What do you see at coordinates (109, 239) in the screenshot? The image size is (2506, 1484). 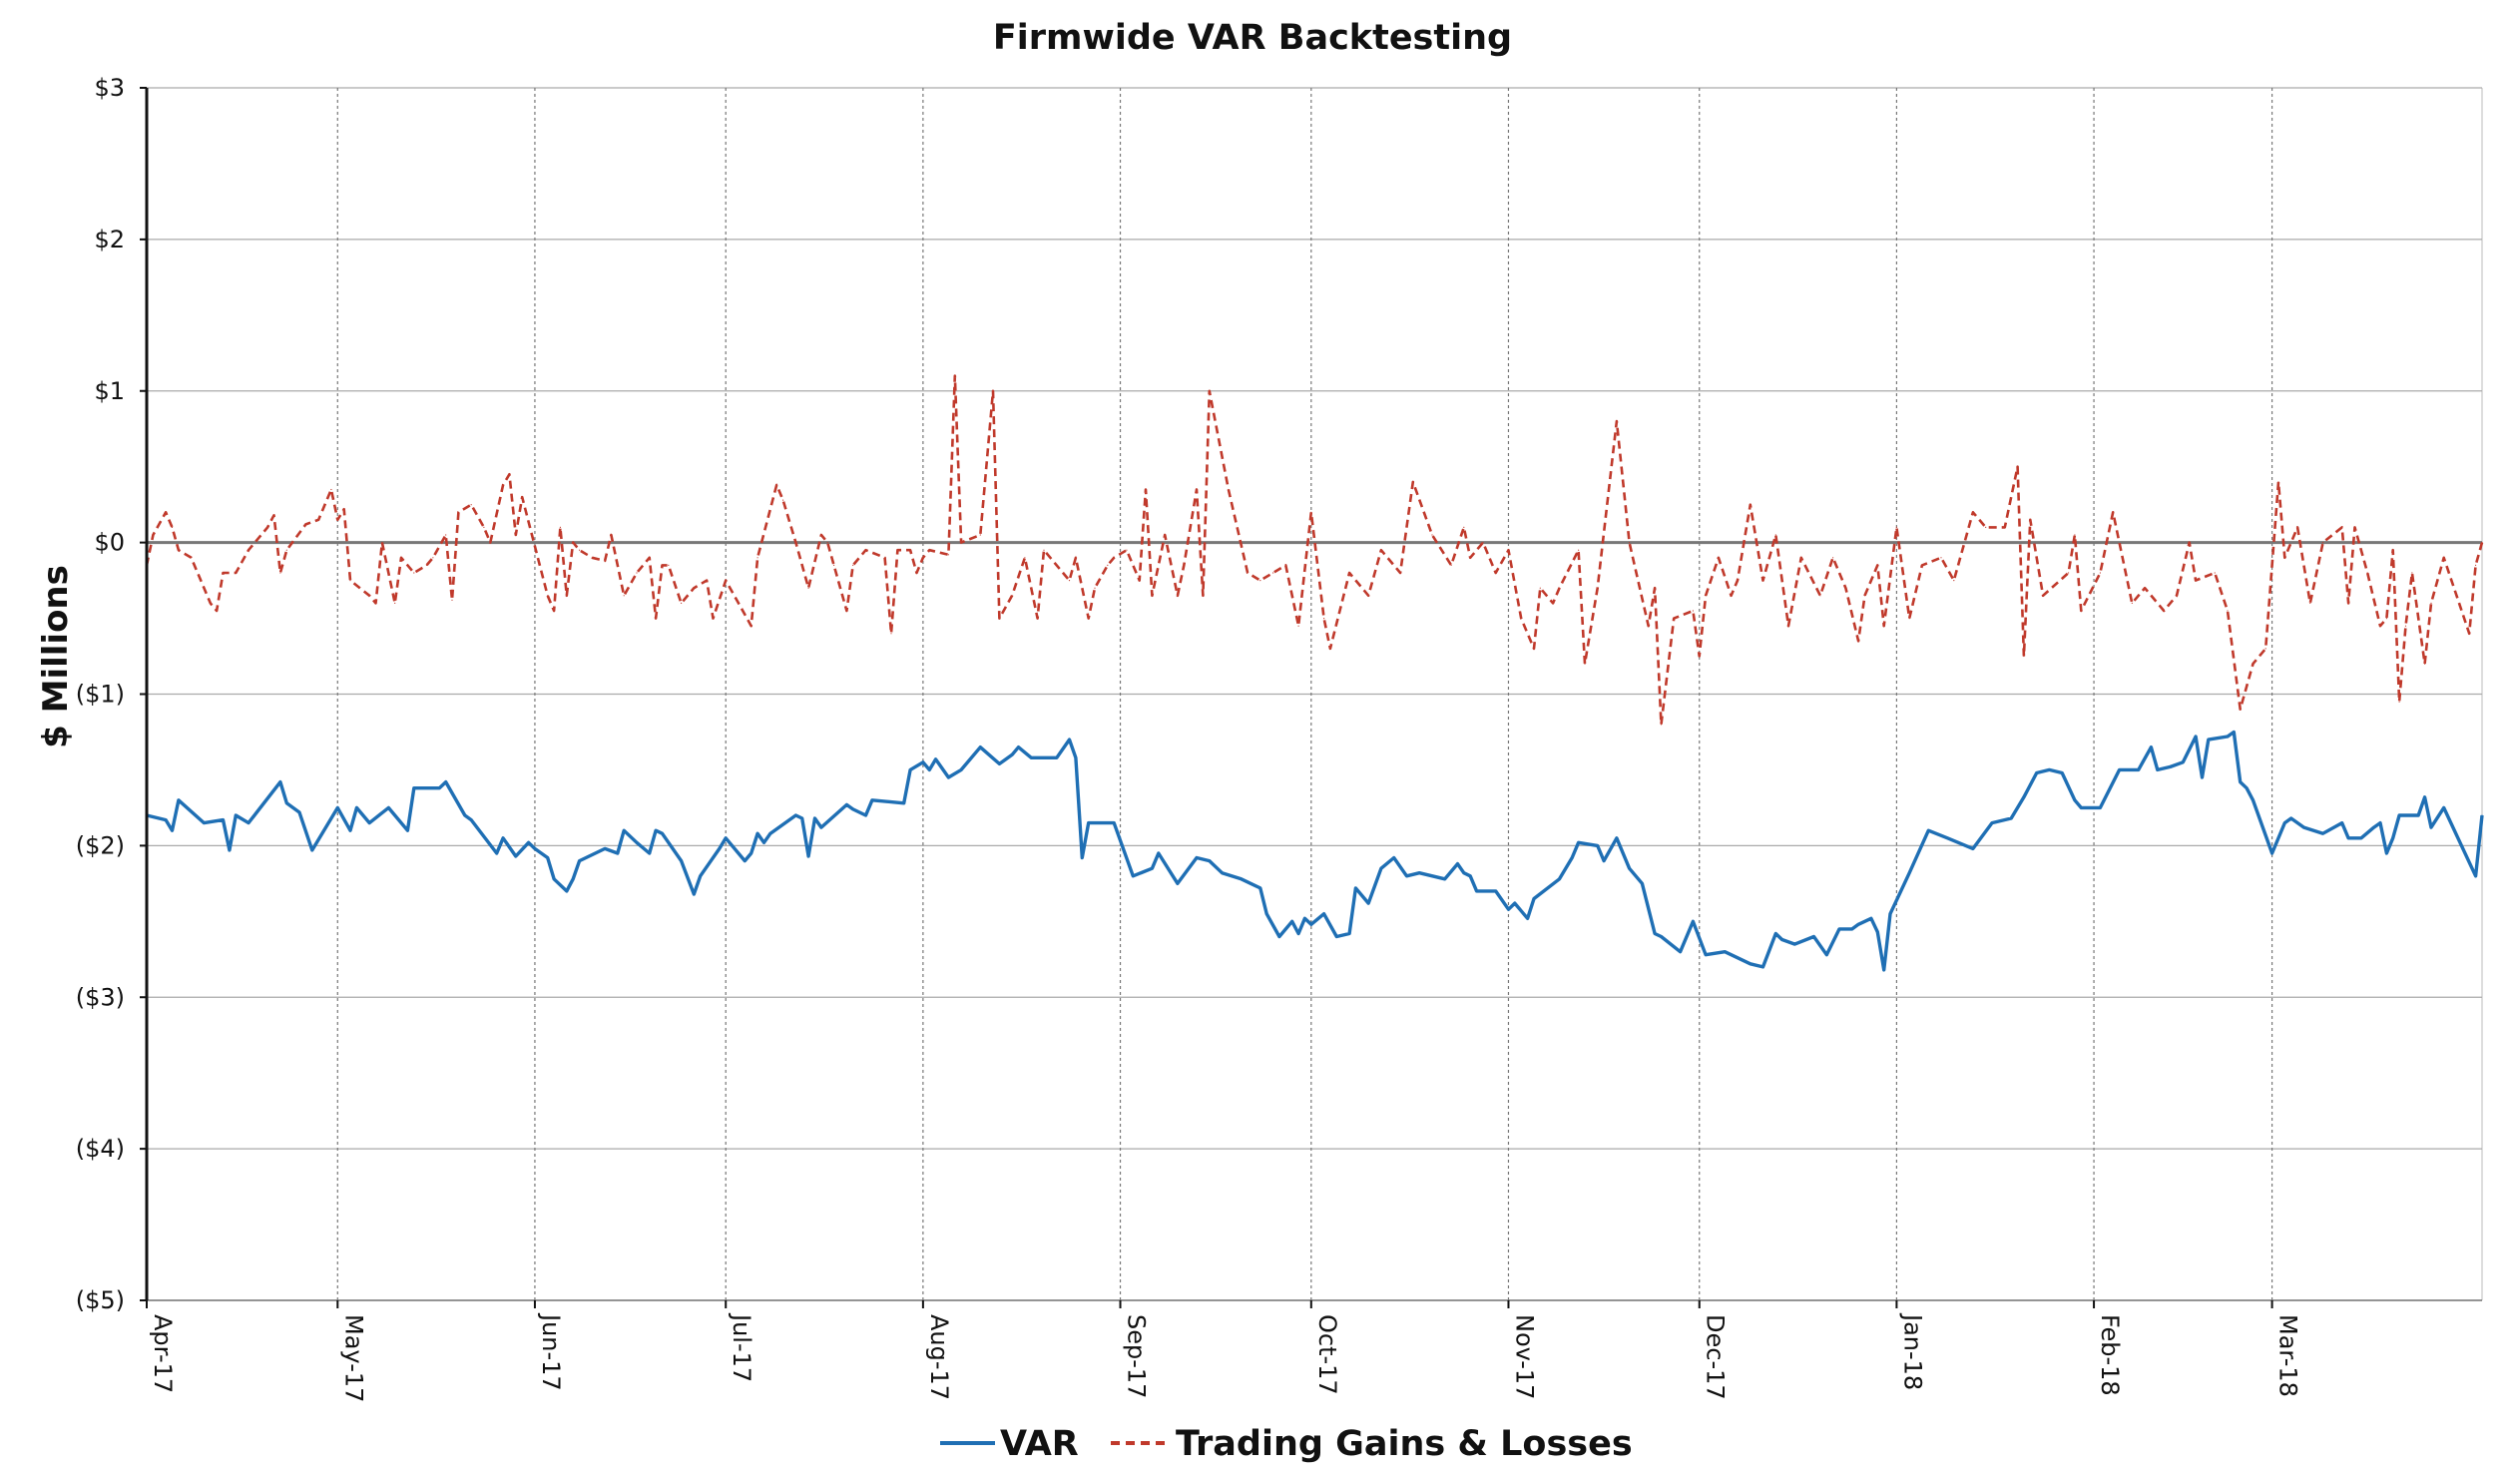 I see `y-tick-label: $2` at bounding box center [109, 239].